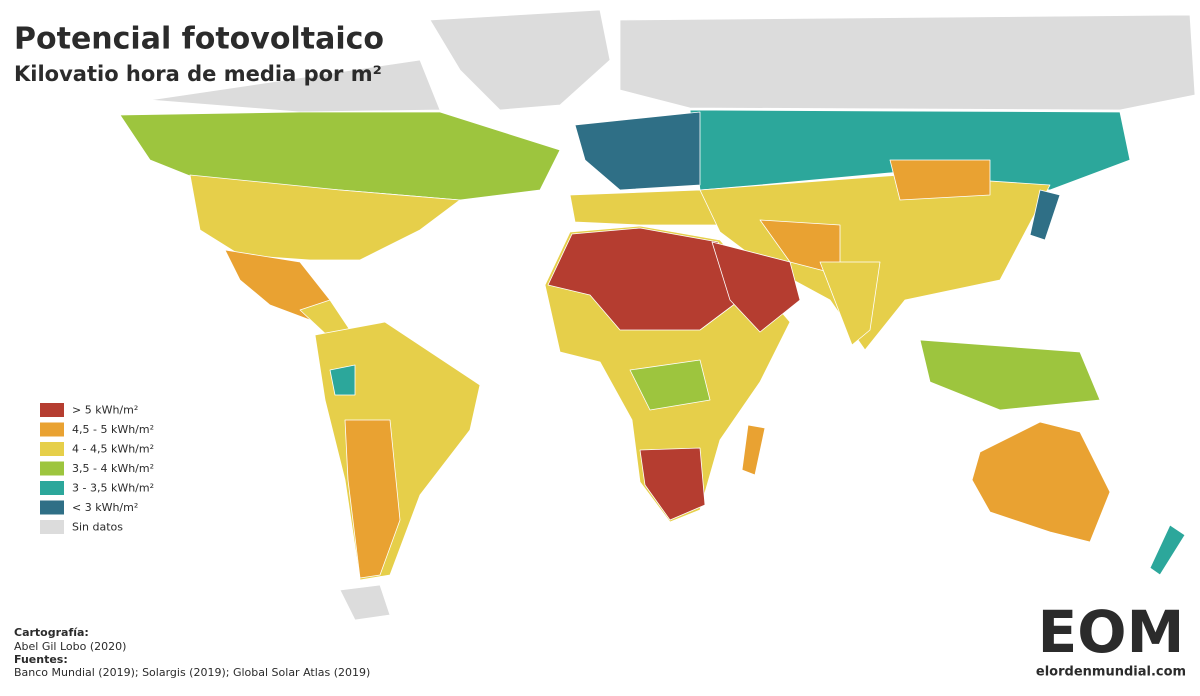 The image size is (1200, 696). Describe the element at coordinates (645, 207) in the screenshot. I see `south-europe` at that location.